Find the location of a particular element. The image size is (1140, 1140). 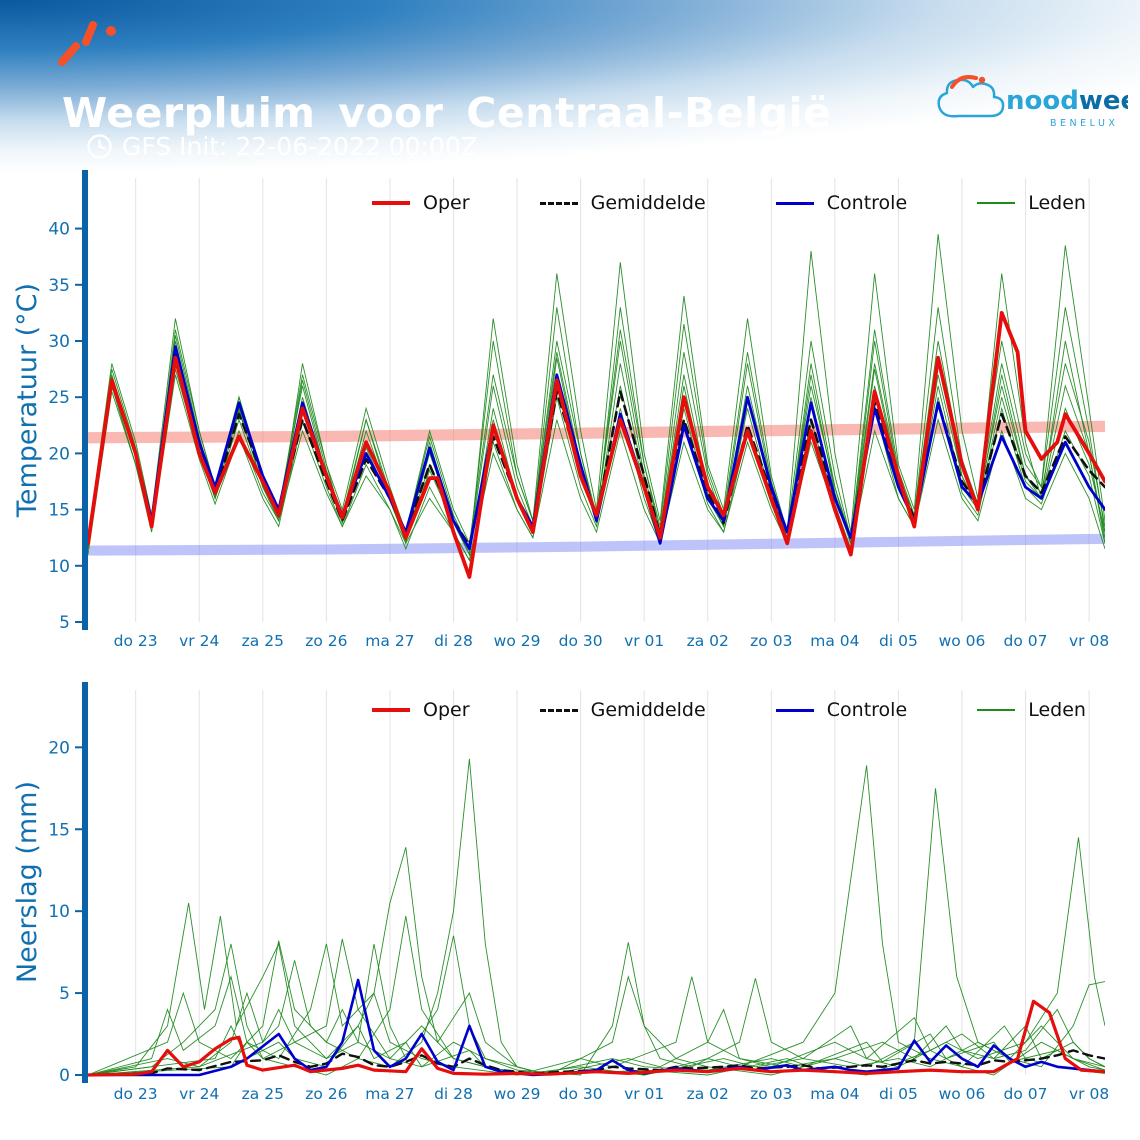

temperature-legend: Oper Gemiddelde Controle Leden is located at coordinates (729, 203).